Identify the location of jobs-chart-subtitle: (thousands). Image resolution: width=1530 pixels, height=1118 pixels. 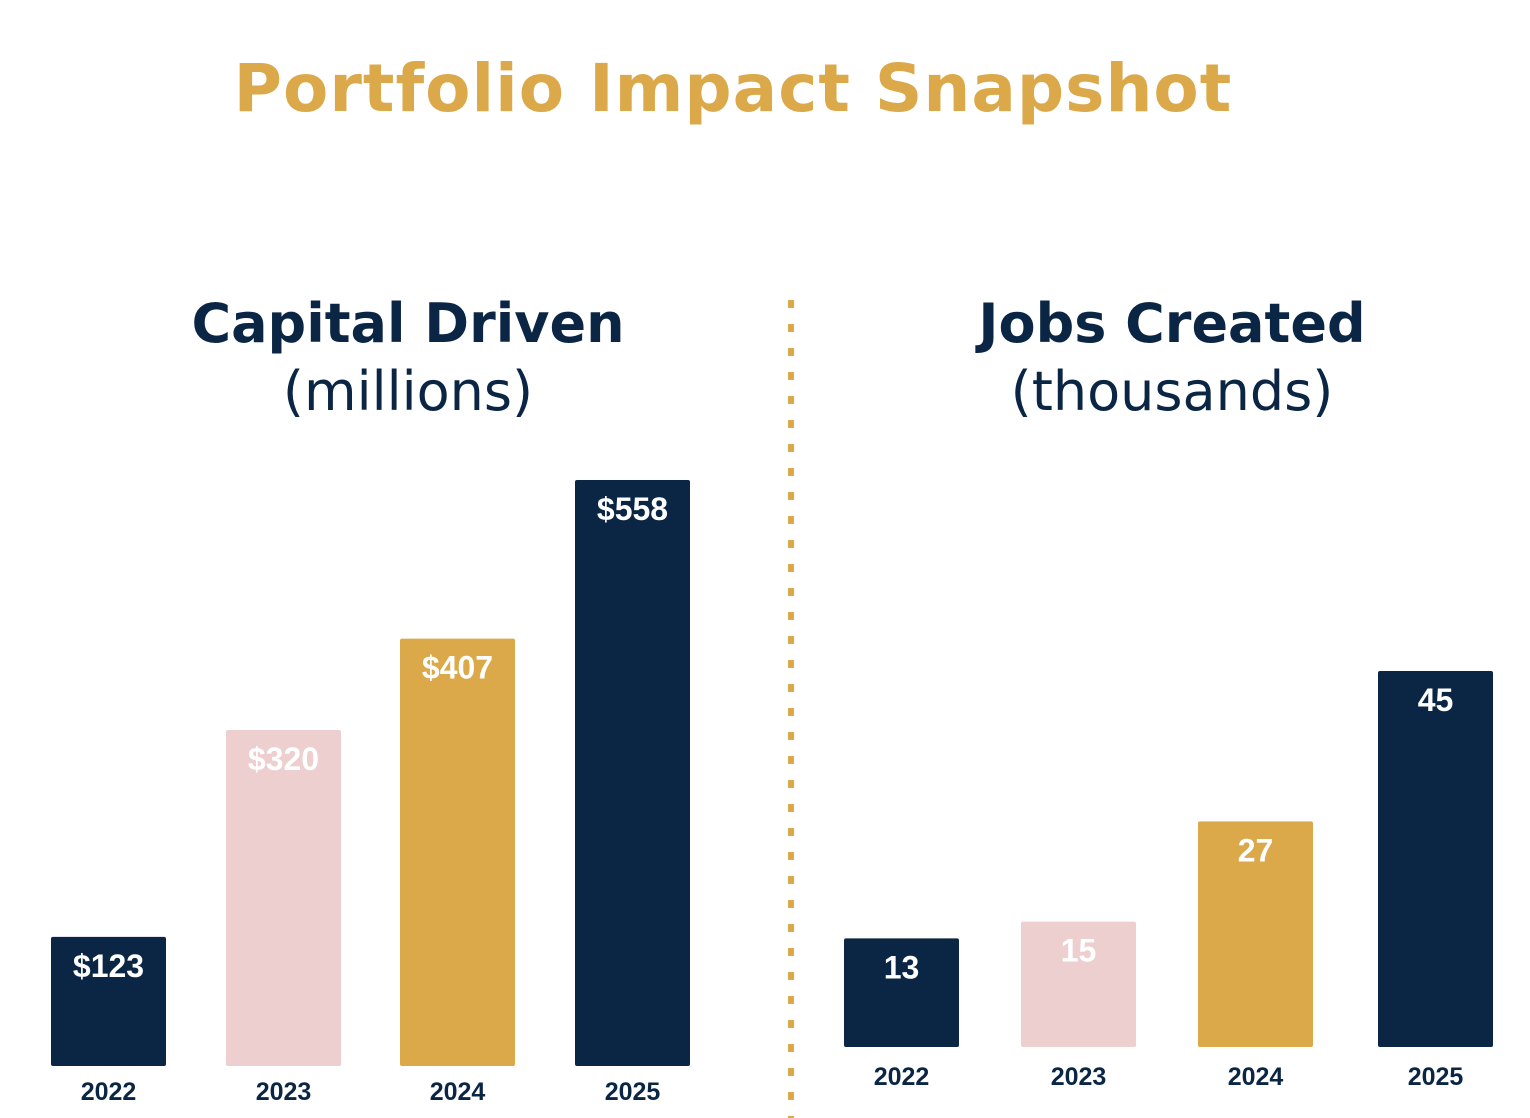
(1172, 391).